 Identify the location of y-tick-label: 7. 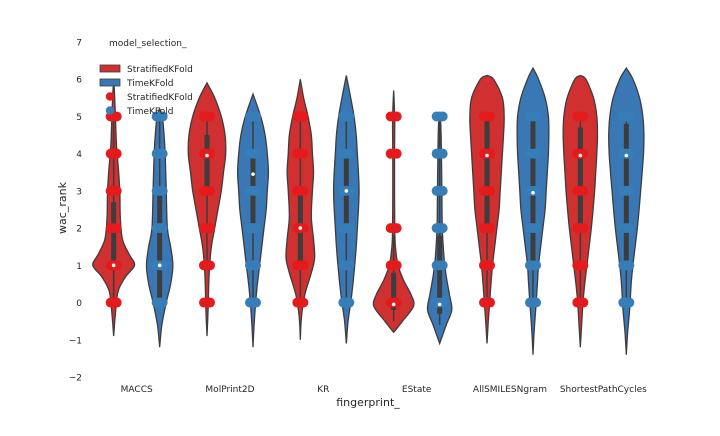
(79, 44).